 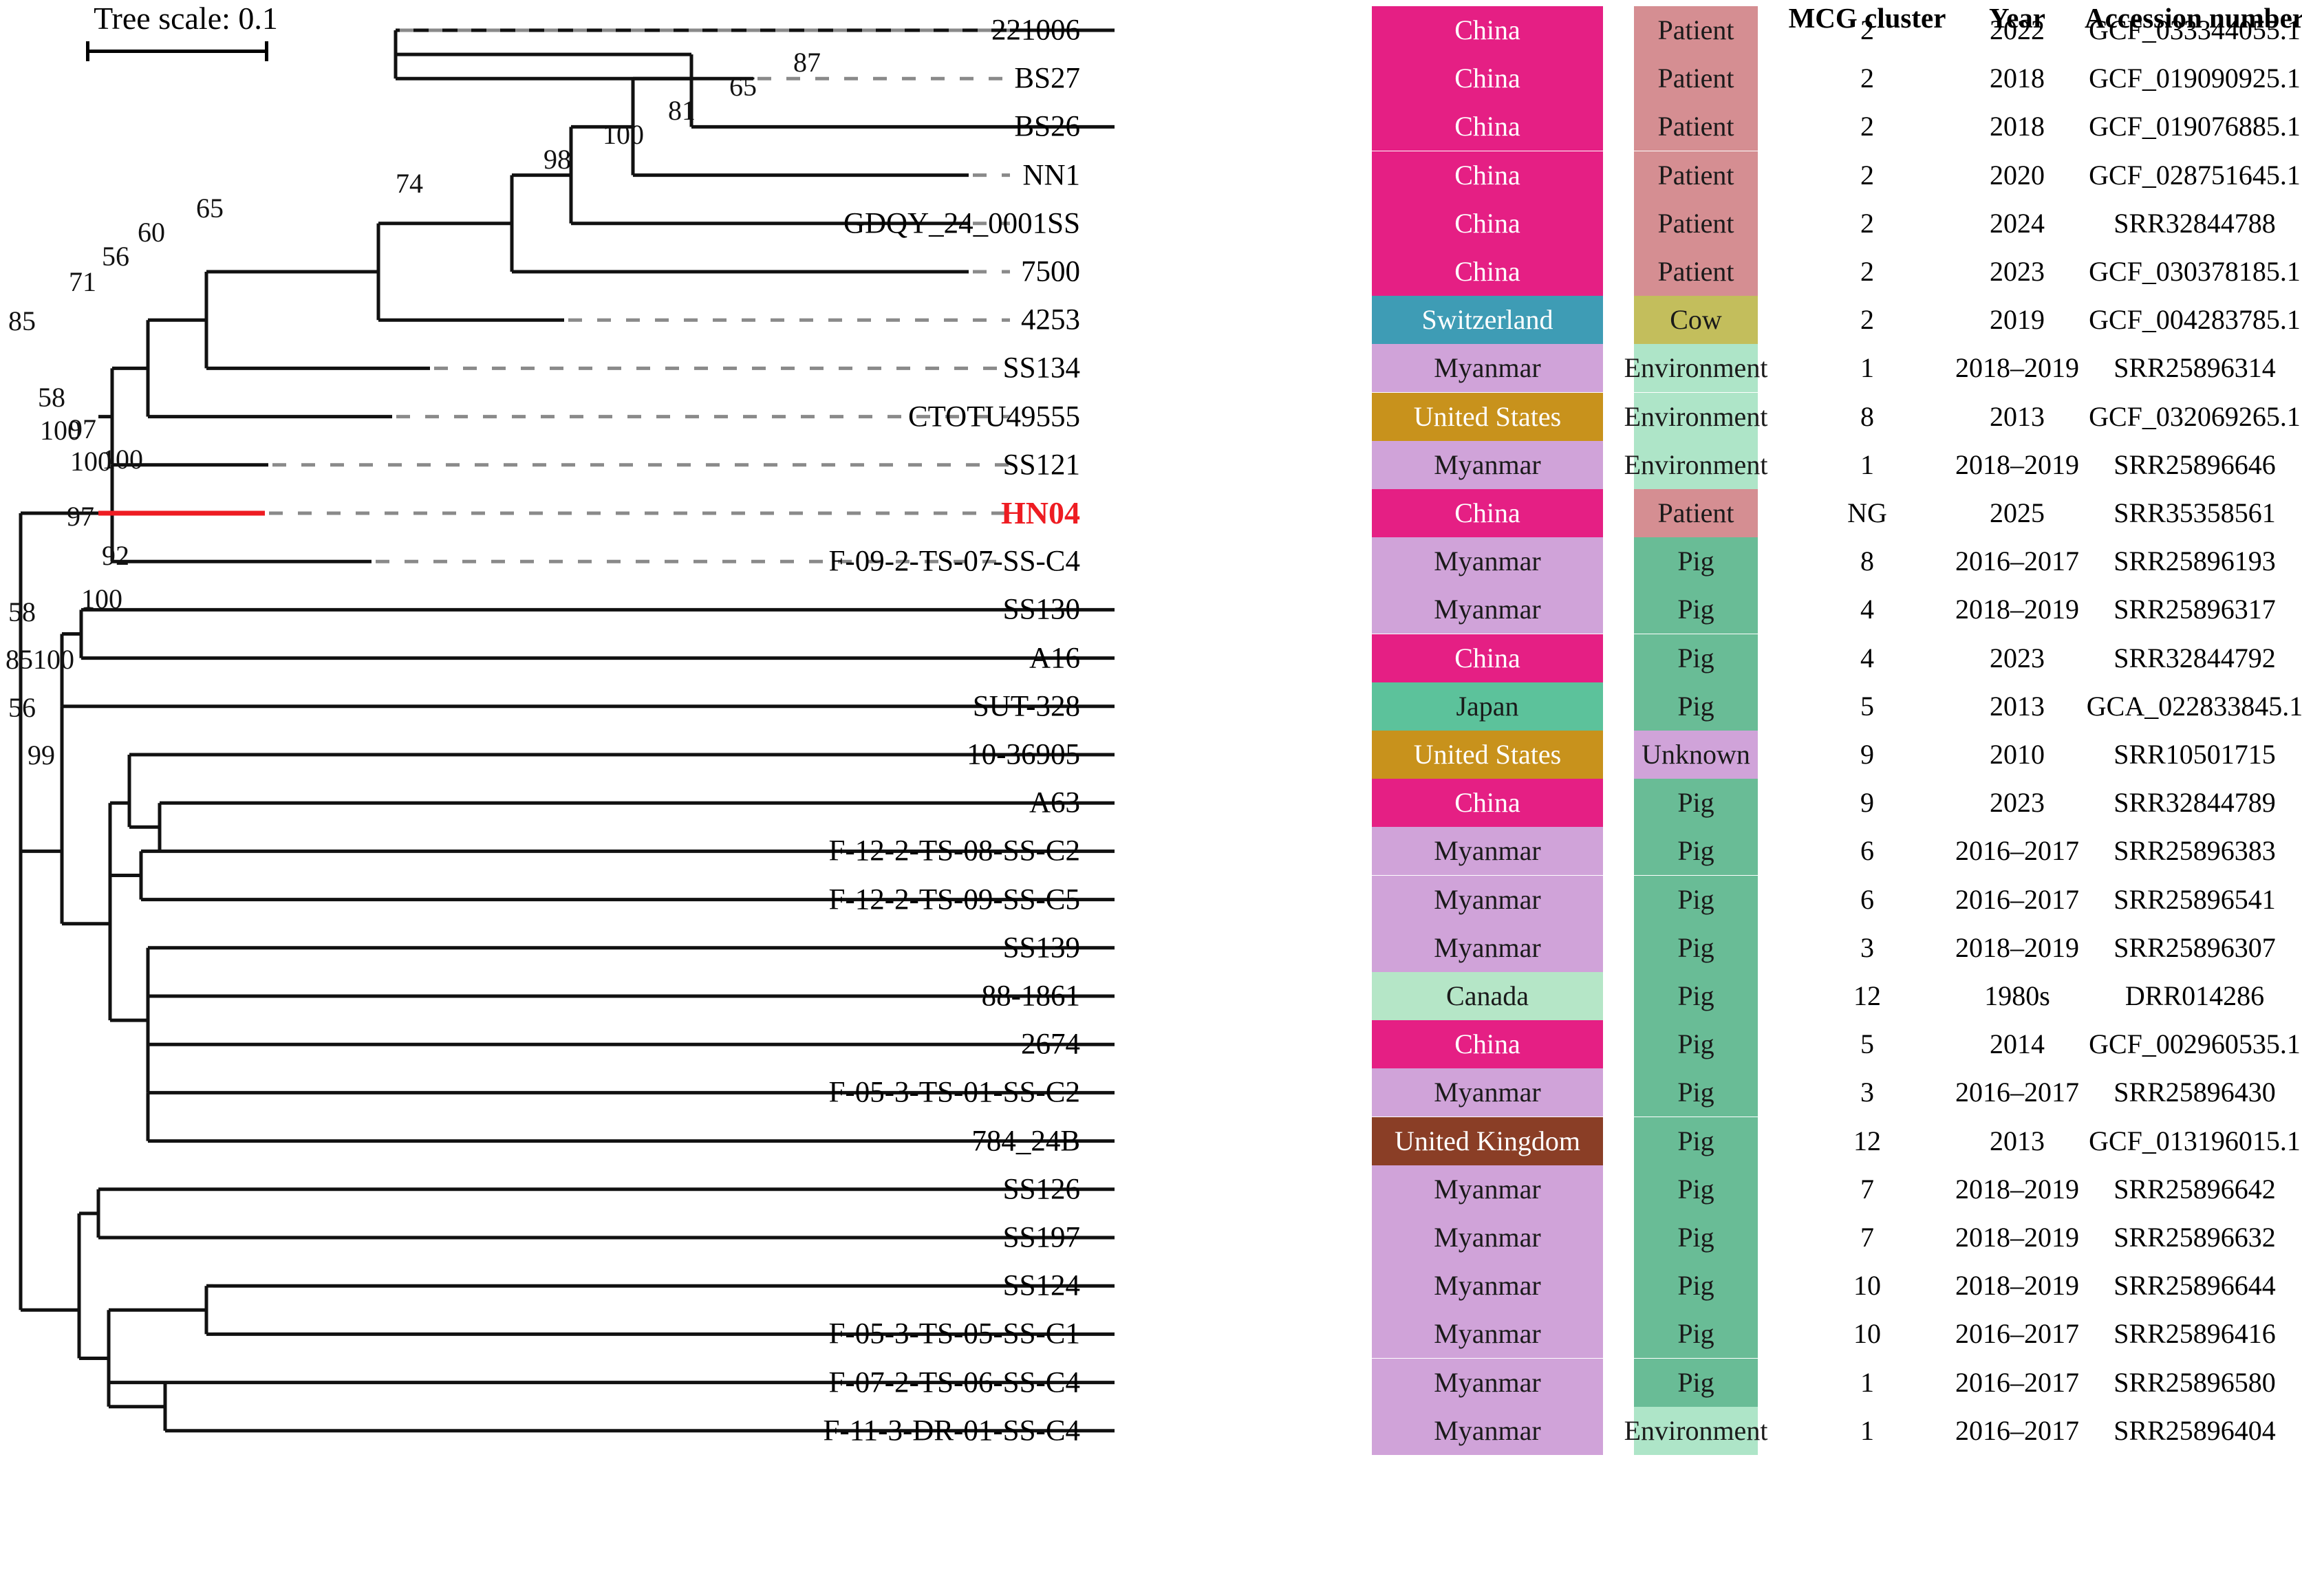 I want to click on host-cell: Cow, so click(x=1696, y=320).